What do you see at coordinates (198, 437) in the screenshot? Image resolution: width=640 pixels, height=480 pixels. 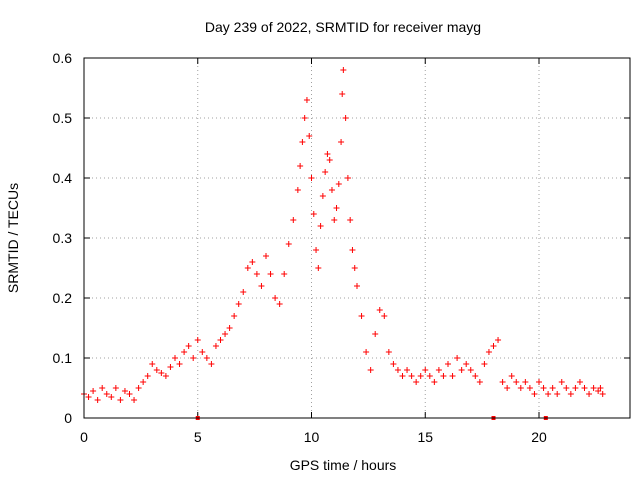 I see `x-tick-label: 5` at bounding box center [198, 437].